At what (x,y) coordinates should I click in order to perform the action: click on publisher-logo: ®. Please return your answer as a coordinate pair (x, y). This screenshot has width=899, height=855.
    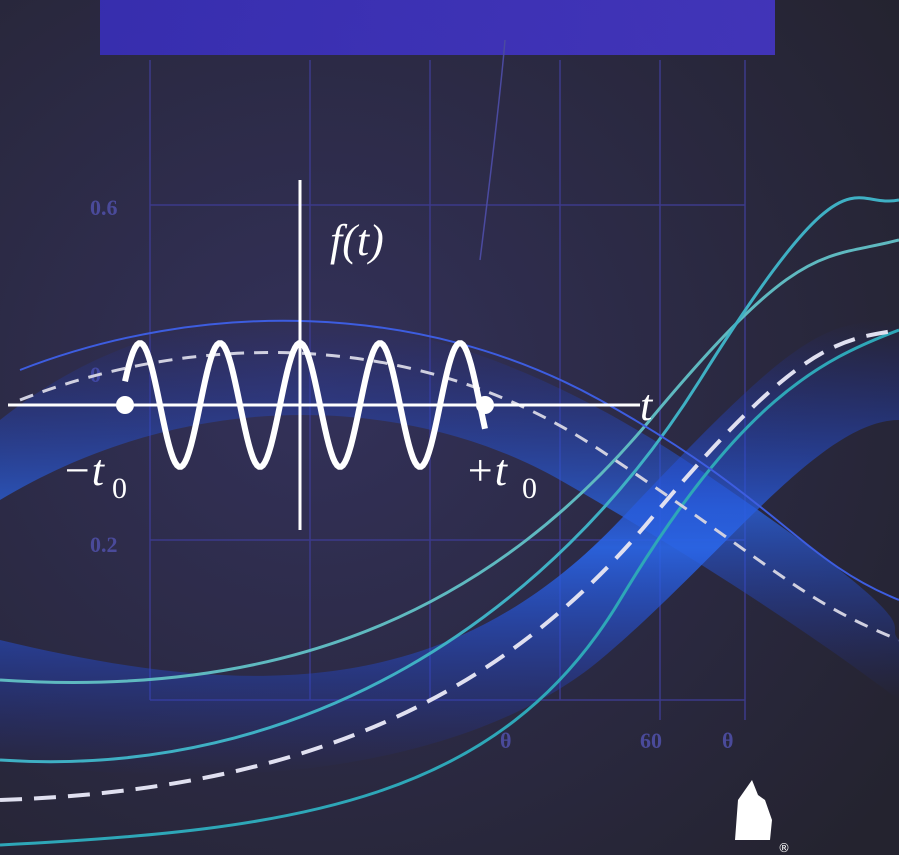
    Looking at the image, I should click on (762, 817).